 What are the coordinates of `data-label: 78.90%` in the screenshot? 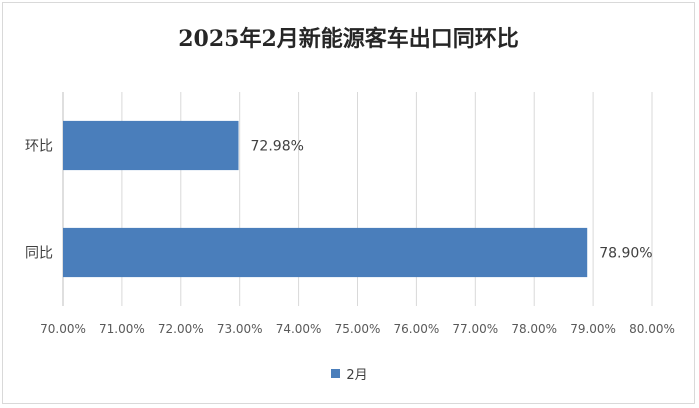 It's located at (625, 254).